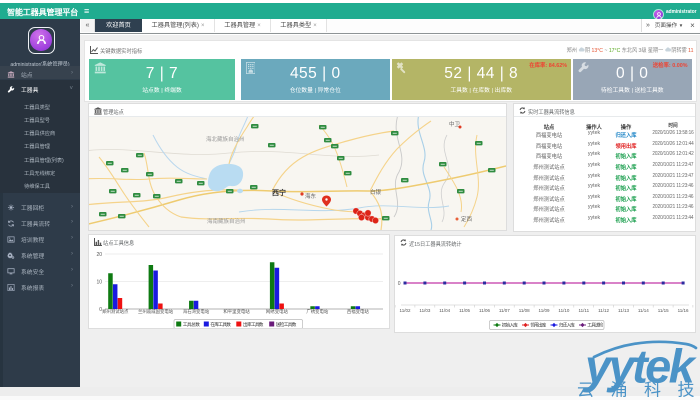  Describe the element at coordinates (455, 124) in the screenshot. I see `svg-text: 中卫` at that location.